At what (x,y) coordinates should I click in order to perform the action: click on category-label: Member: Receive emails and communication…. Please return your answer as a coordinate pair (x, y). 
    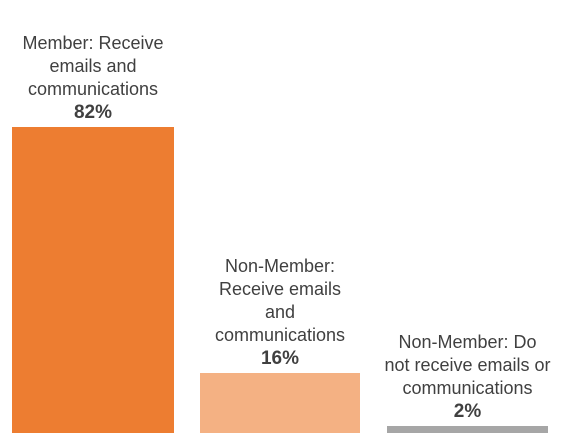
    Looking at the image, I should click on (93, 66).